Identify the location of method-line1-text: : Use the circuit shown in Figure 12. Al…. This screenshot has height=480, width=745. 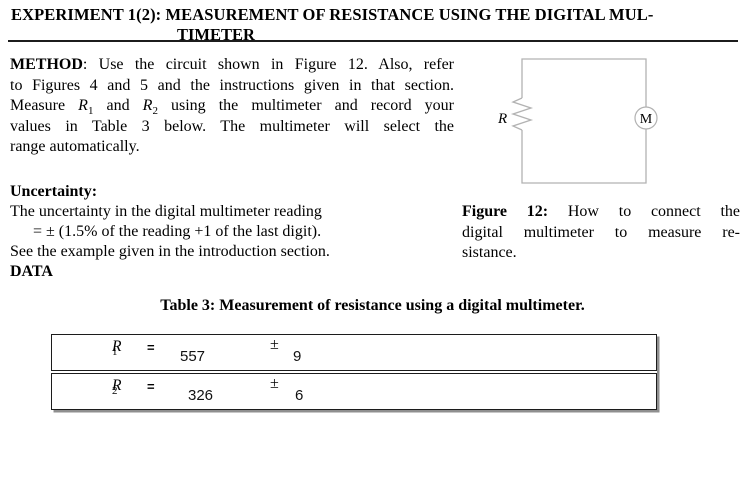
(268, 64).